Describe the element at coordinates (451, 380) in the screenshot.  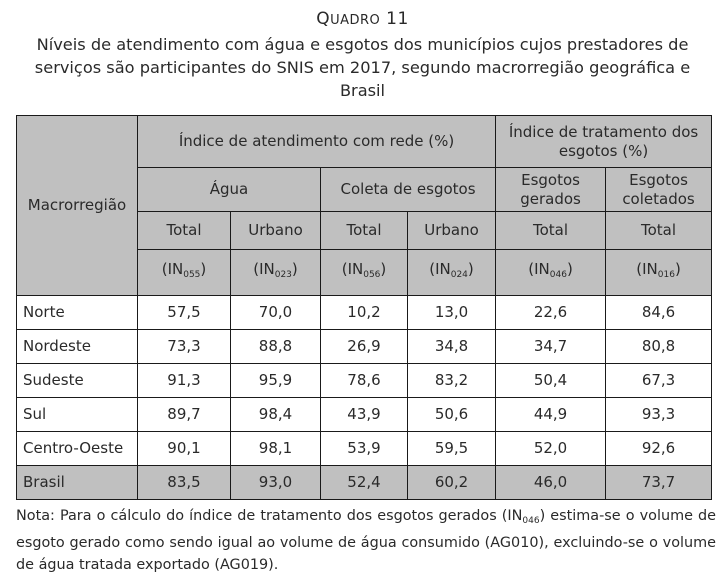
I see `value-cell: 83,2` at that location.